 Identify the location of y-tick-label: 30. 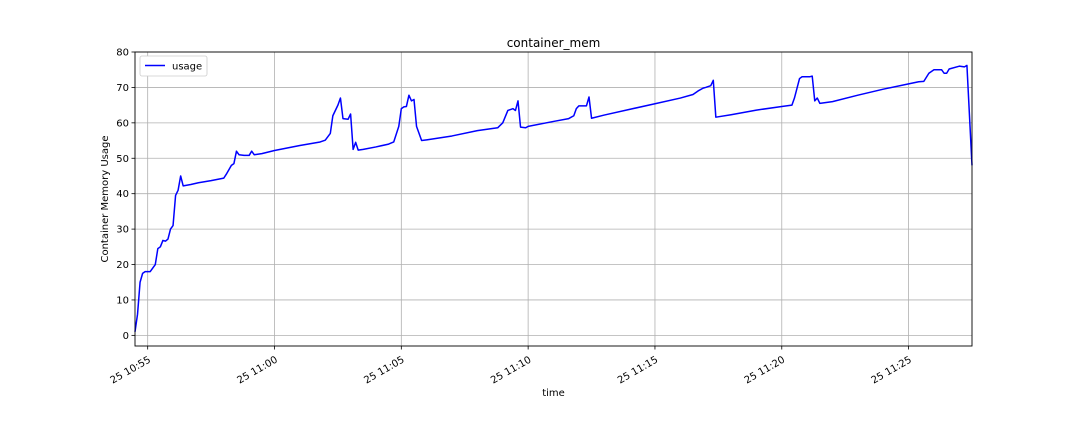
(122, 230).